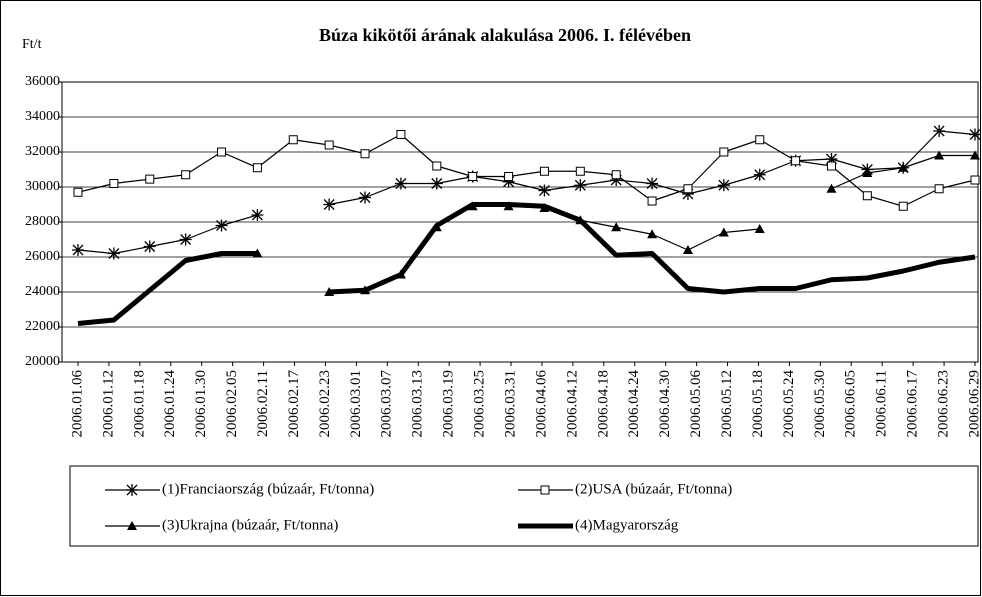  What do you see at coordinates (201, 404) in the screenshot?
I see `x-tick-label: 2006.01.30` at bounding box center [201, 404].